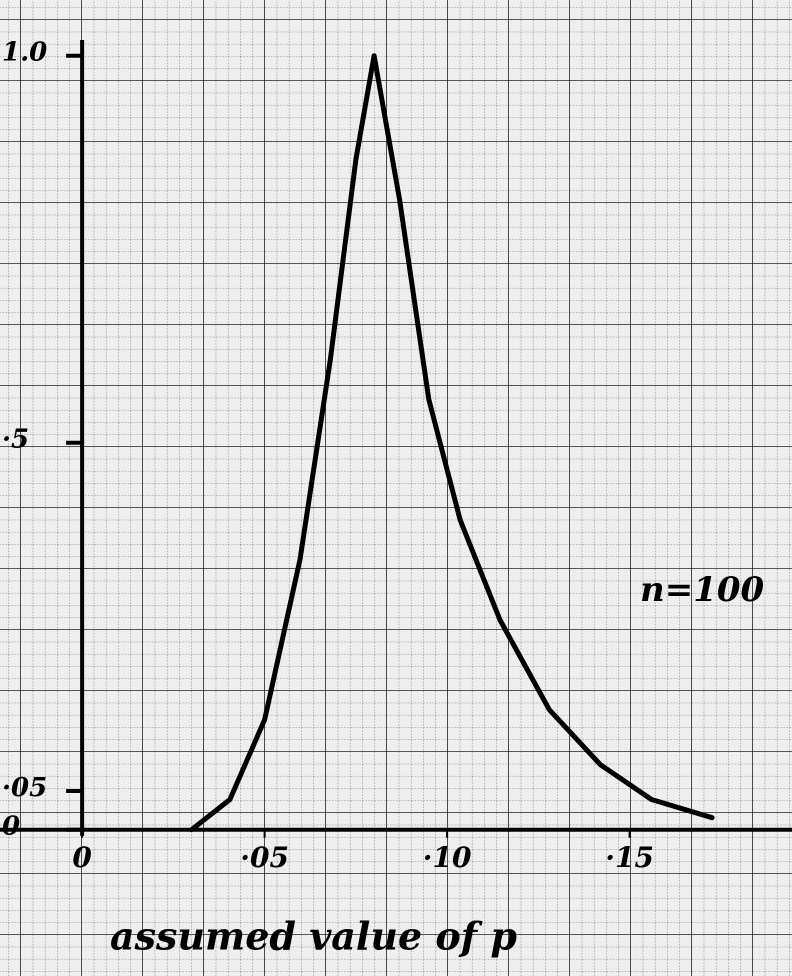 Image resolution: width=792 pixels, height=976 pixels. Describe the element at coordinates (82, 857) in the screenshot. I see `x-tick-label: 0` at that location.